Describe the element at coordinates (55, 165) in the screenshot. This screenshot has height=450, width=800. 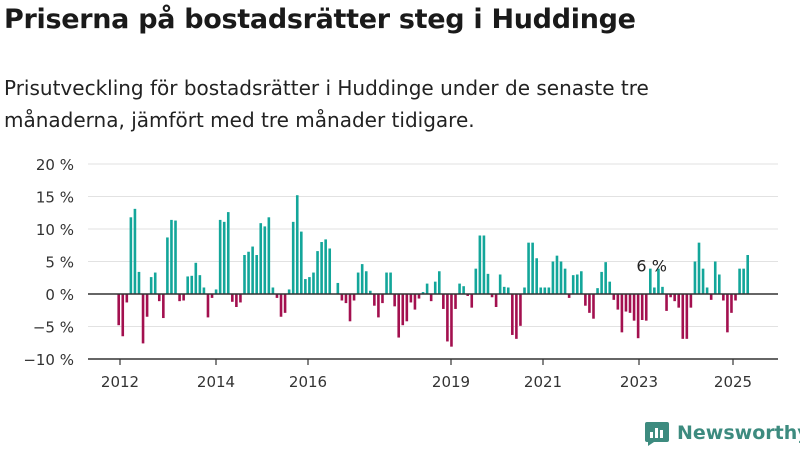
I see `y-tick-label: 20 %` at that location.